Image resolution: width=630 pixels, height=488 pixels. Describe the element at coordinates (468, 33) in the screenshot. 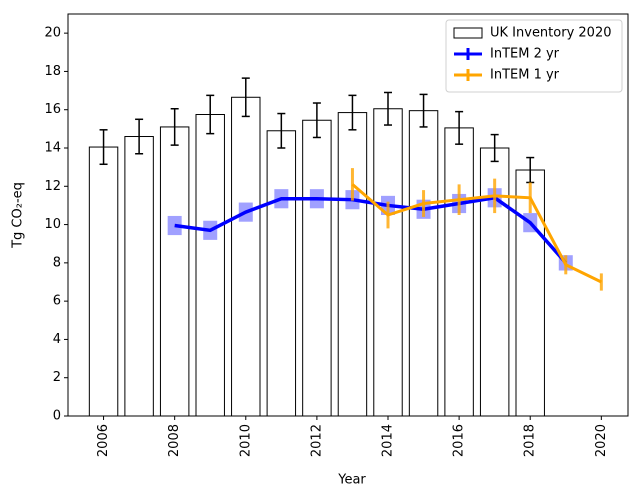

I see `legend-swatch` at that location.